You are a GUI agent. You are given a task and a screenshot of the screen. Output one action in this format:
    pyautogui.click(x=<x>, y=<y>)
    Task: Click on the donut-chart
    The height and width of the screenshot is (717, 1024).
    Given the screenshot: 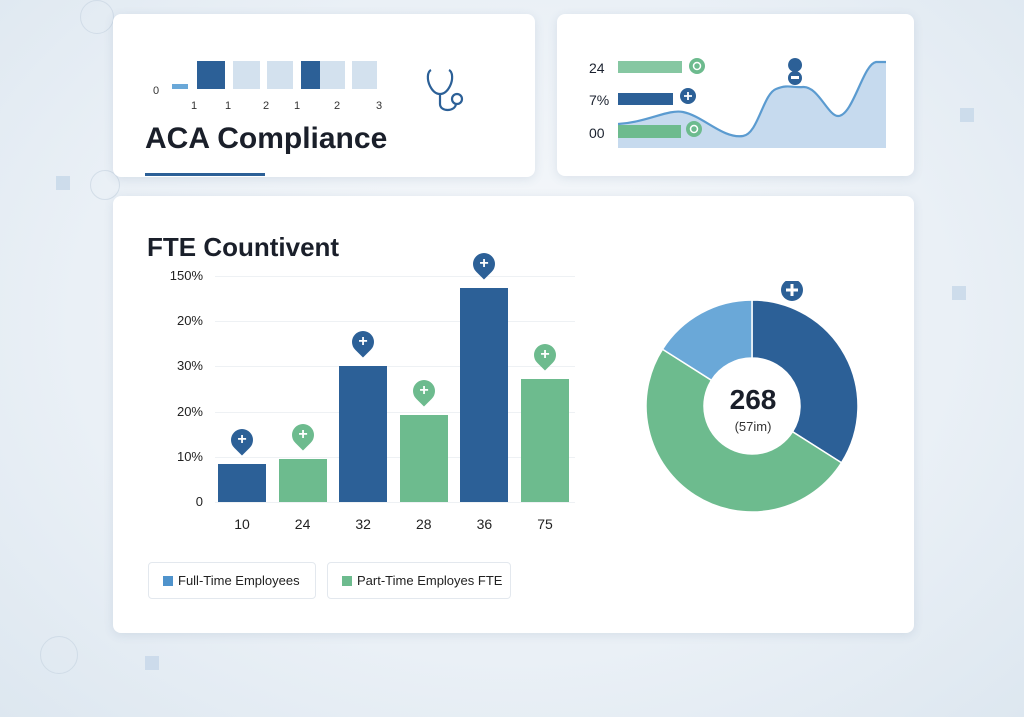 What is the action you would take?
    pyautogui.click(x=752, y=397)
    